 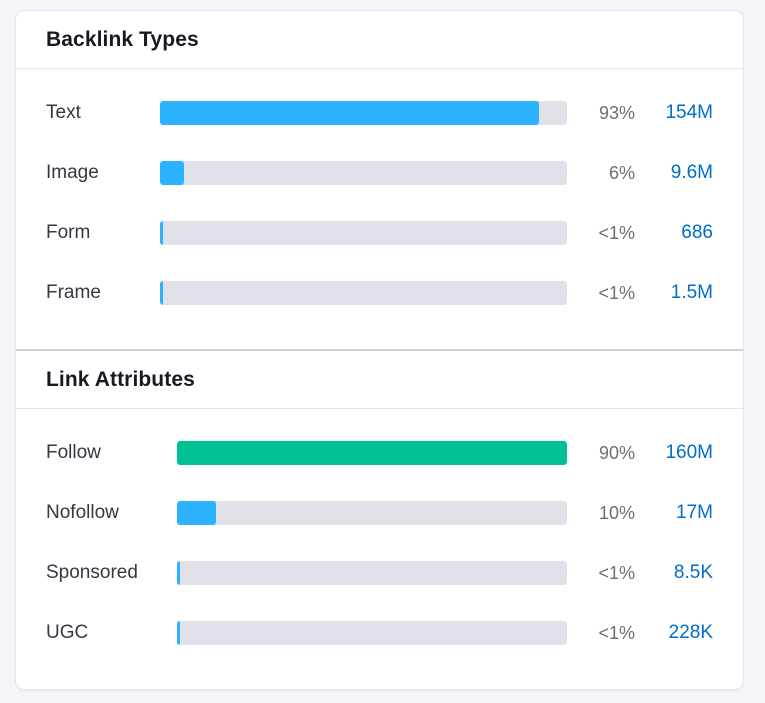 What do you see at coordinates (690, 632) in the screenshot?
I see `row-count-link: 228K` at bounding box center [690, 632].